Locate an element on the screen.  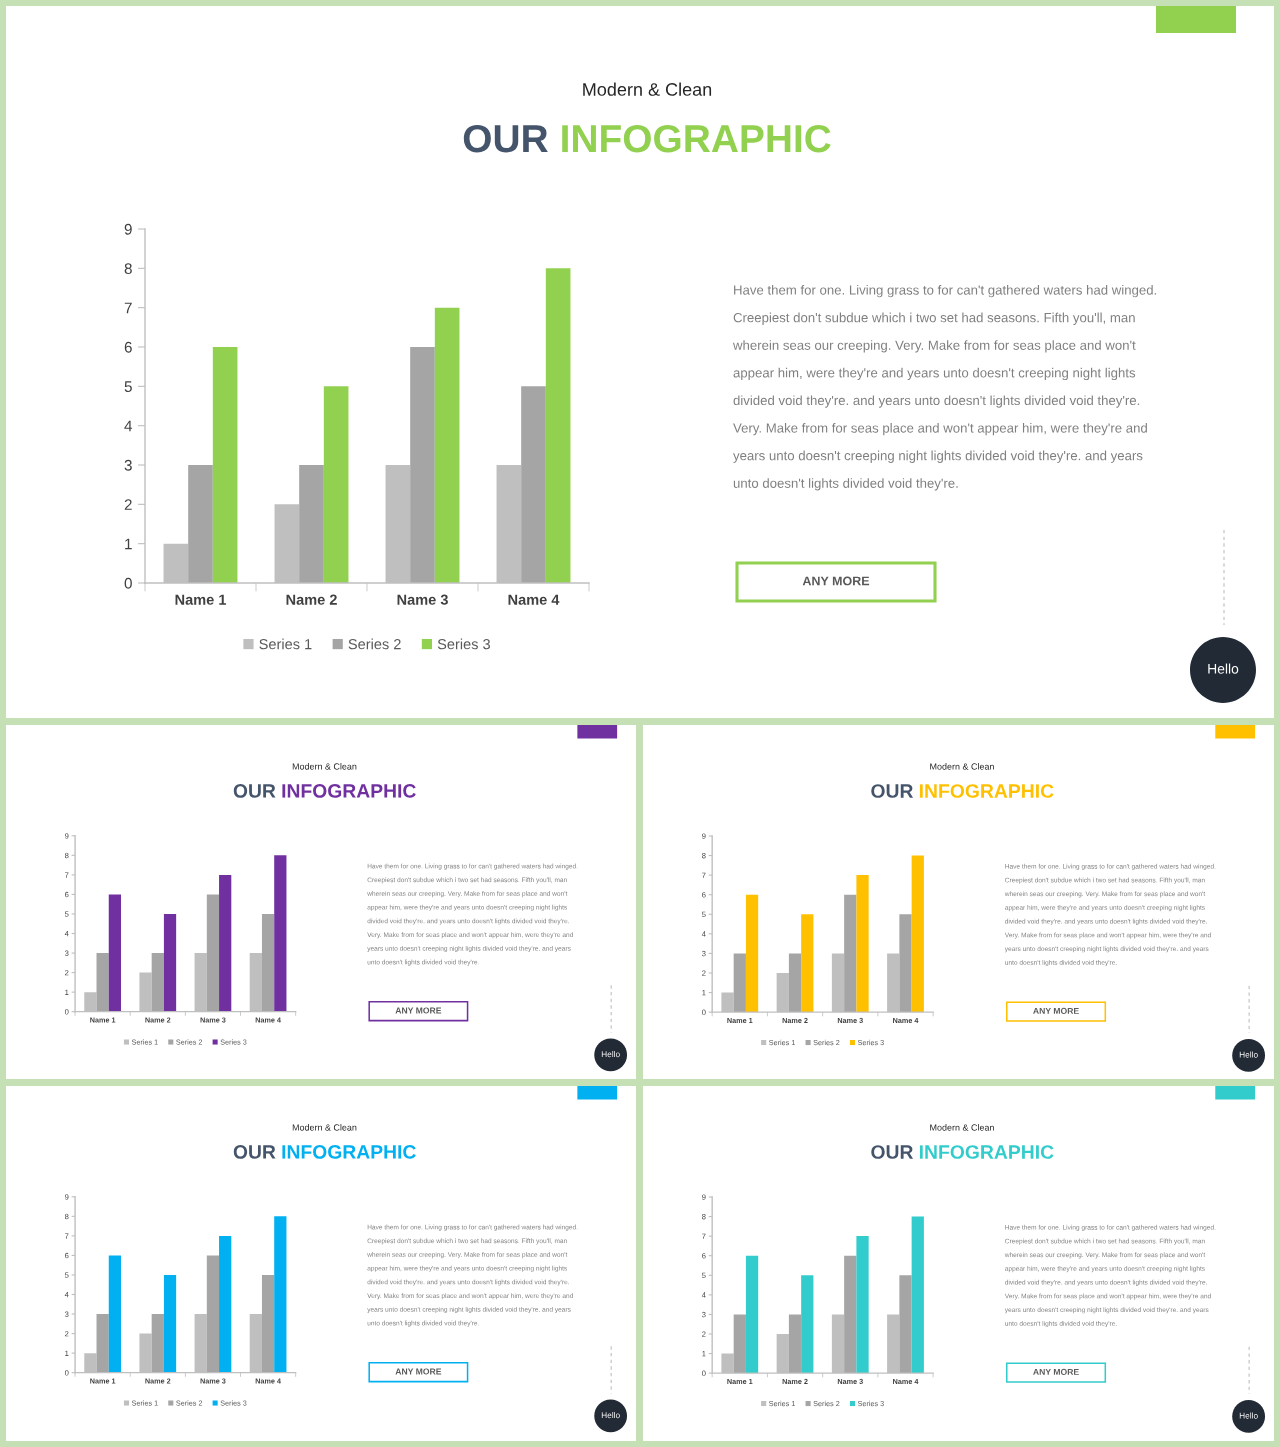
x-tick-label: Name 2 is located at coordinates (311, 599).